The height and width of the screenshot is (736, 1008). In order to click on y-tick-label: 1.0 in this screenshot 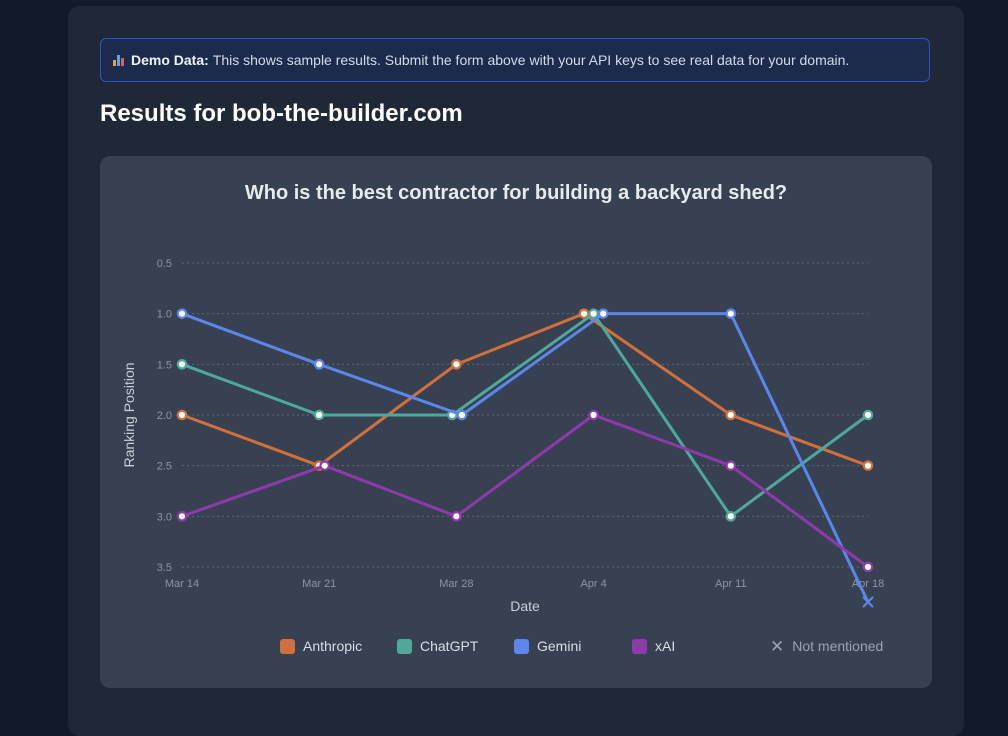, I will do `click(164, 315)`.